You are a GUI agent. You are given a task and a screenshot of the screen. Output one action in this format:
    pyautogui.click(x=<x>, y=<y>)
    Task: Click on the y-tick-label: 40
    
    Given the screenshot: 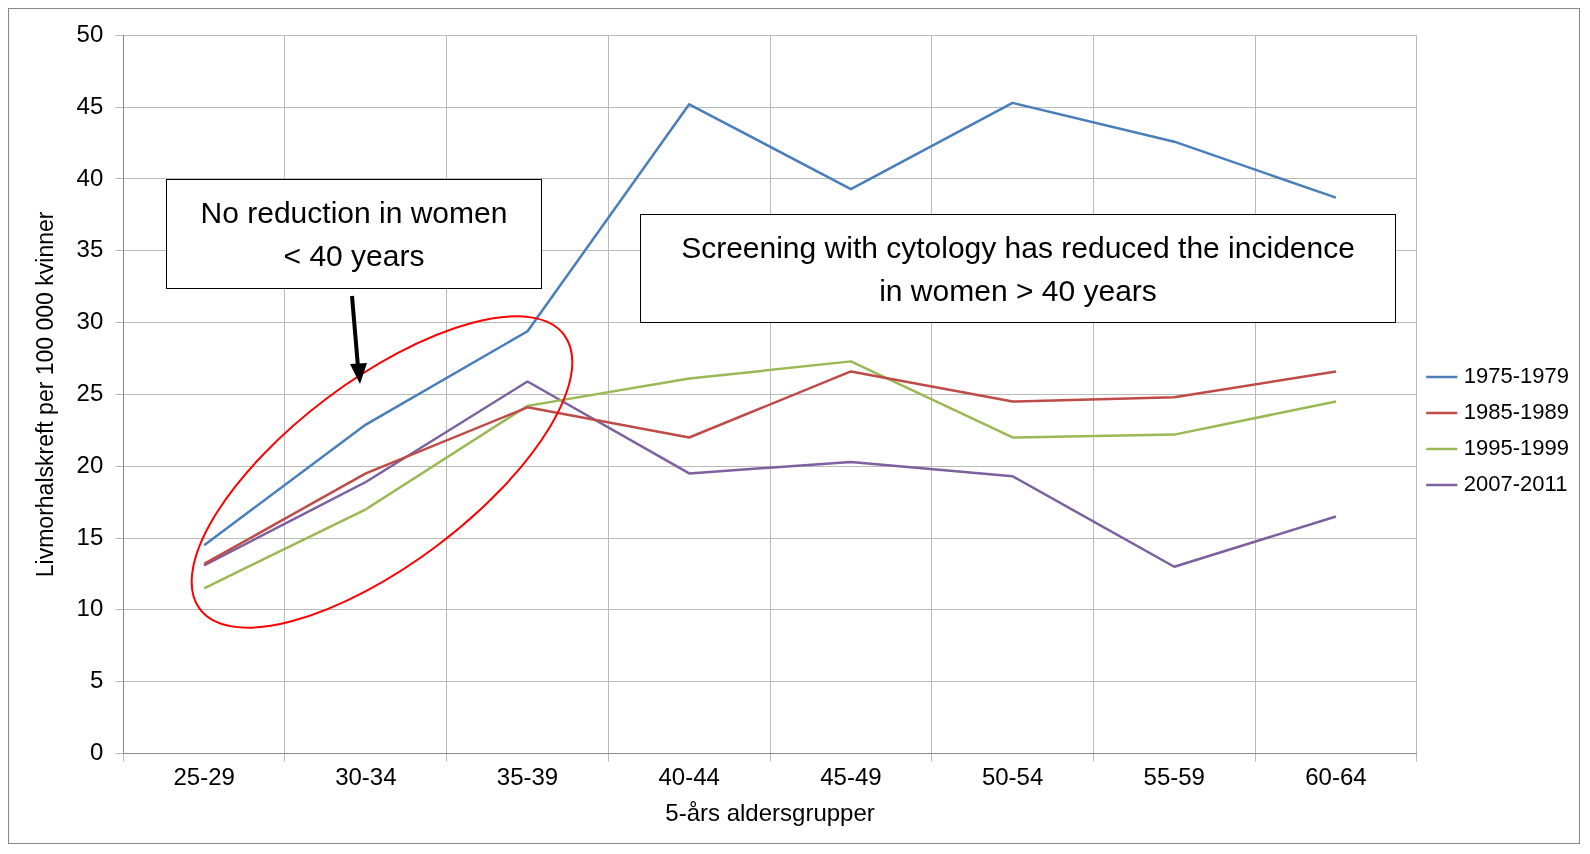 What is the action you would take?
    pyautogui.click(x=90, y=177)
    